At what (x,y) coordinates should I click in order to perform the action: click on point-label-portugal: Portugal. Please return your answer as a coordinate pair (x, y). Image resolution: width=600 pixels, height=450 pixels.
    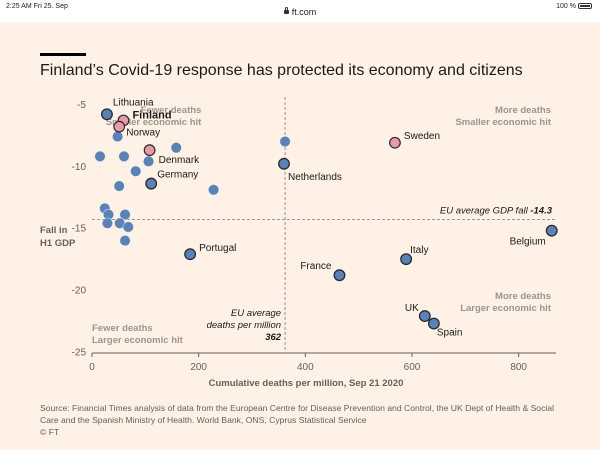
    Looking at the image, I should click on (217, 248).